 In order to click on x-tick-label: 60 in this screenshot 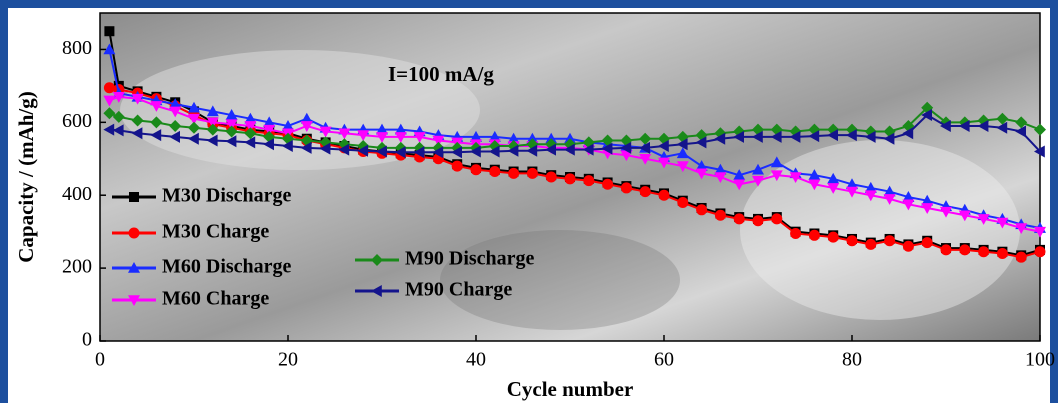, I will do `click(664, 360)`.